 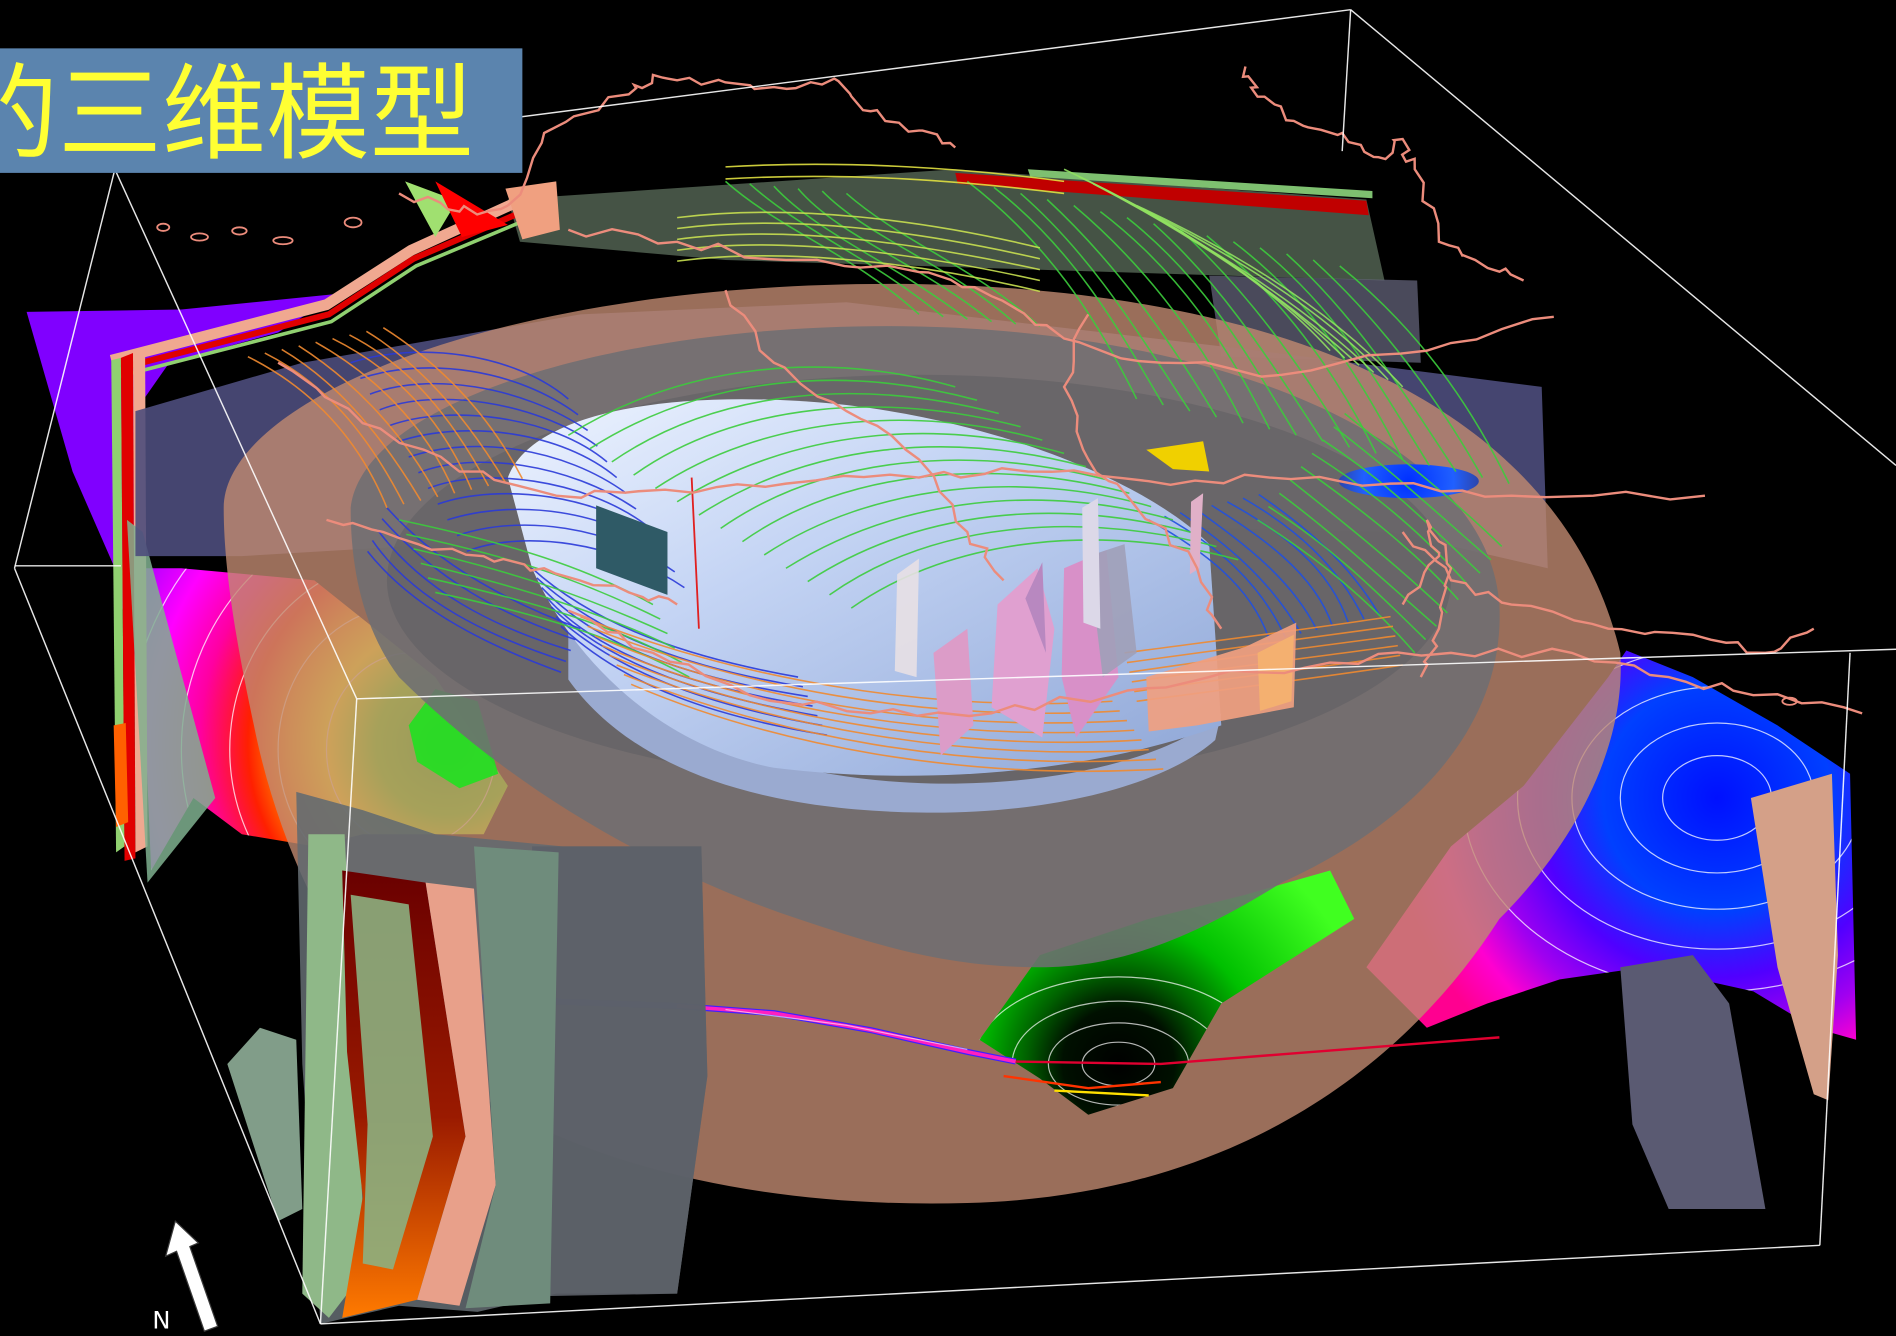 I want to click on title-banner-background, so click(x=261, y=110).